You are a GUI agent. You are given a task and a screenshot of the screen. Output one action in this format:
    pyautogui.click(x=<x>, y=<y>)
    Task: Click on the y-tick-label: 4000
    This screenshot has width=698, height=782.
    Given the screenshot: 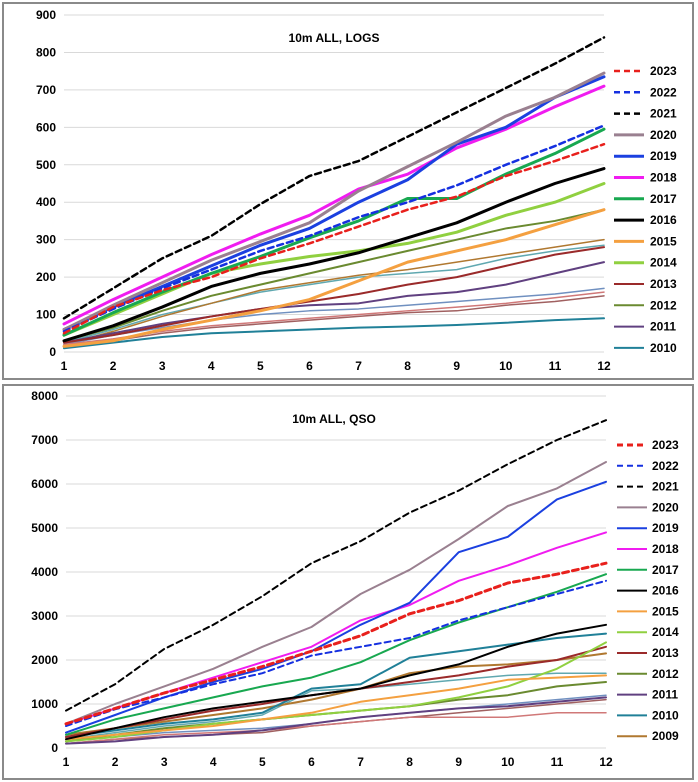 What is the action you would take?
    pyautogui.click(x=44, y=572)
    